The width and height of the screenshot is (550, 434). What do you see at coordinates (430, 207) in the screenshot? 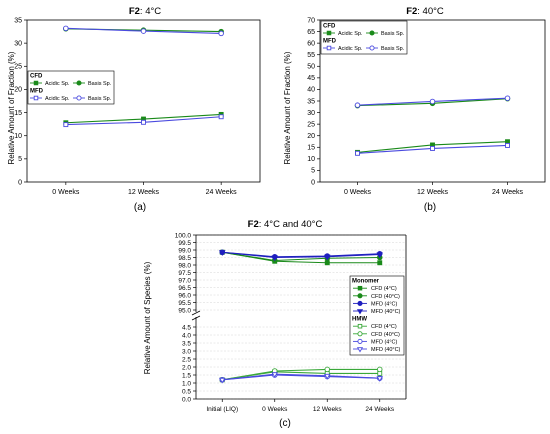
I see `panel-label-b: (b)` at bounding box center [430, 207].